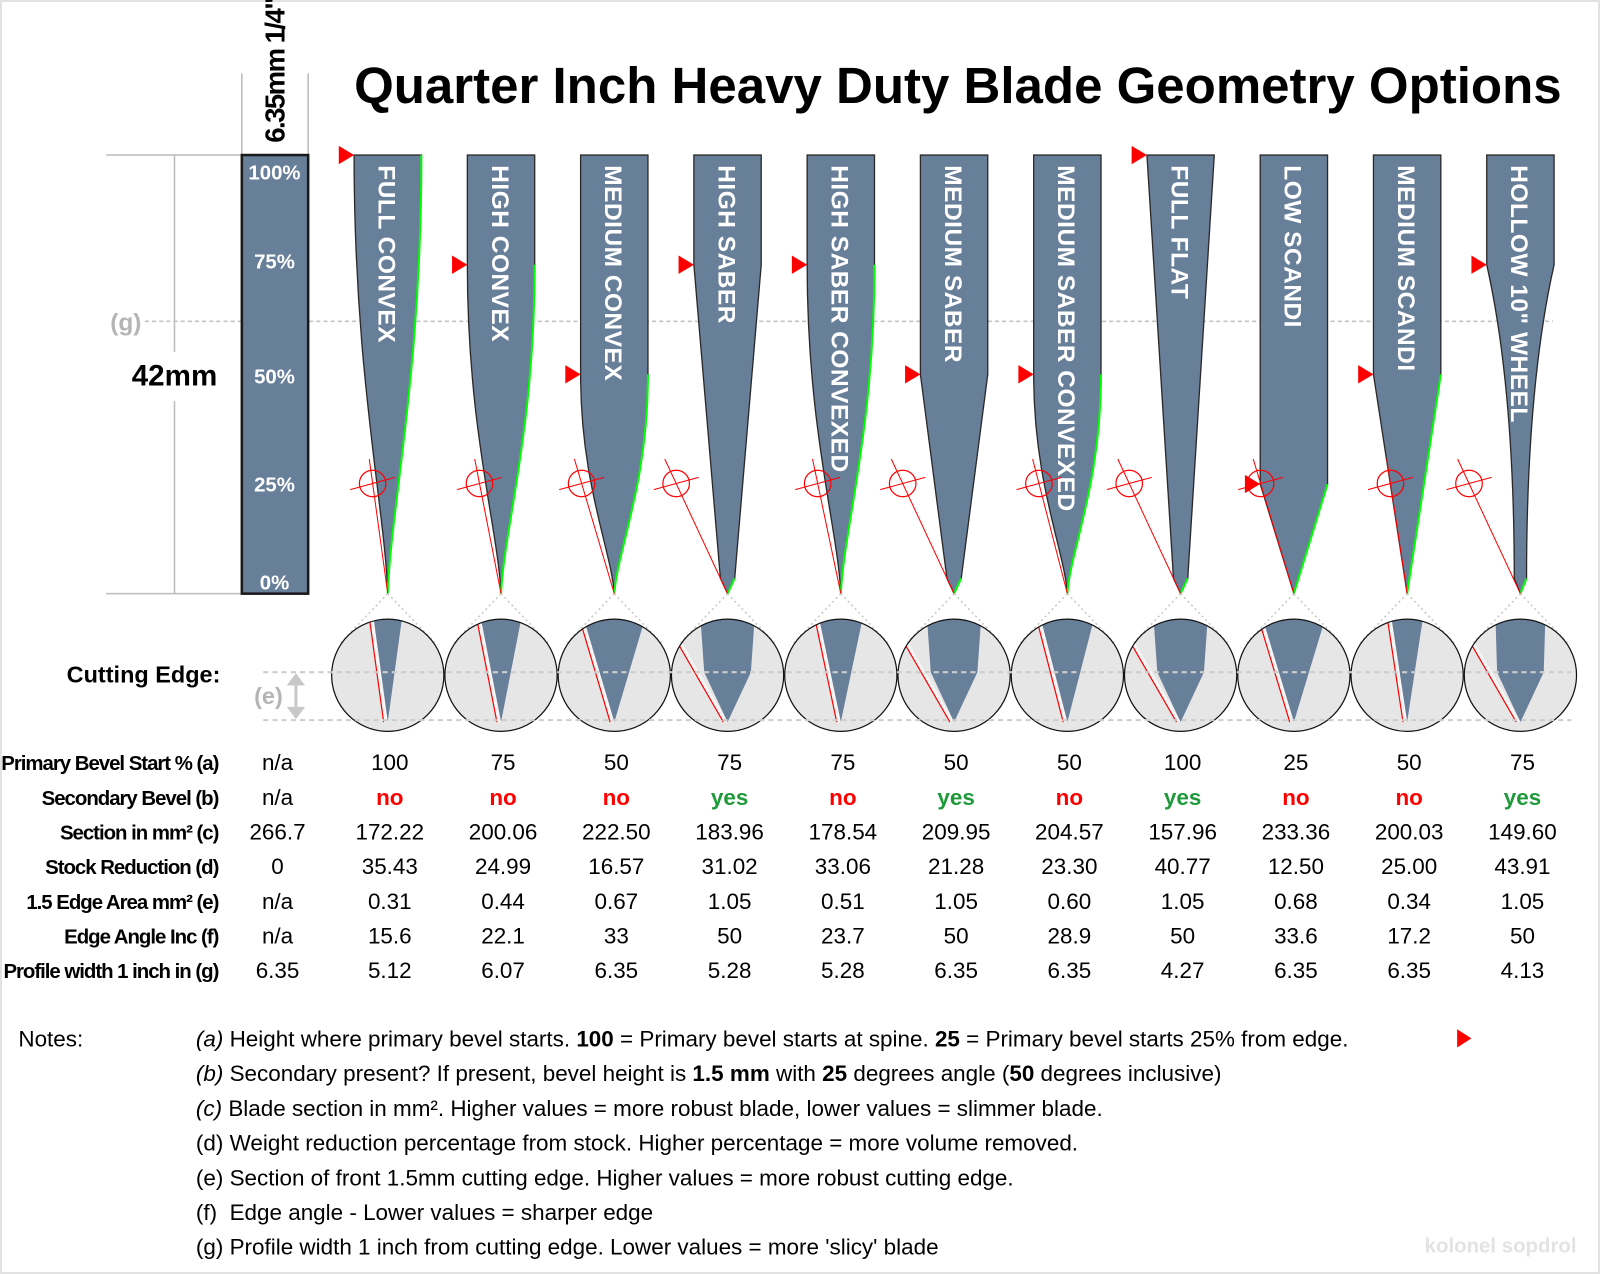 Image resolution: width=1600 pixels, height=1274 pixels. I want to click on blade-name: HOLLOW 10" WHEEL, so click(1518, 294).